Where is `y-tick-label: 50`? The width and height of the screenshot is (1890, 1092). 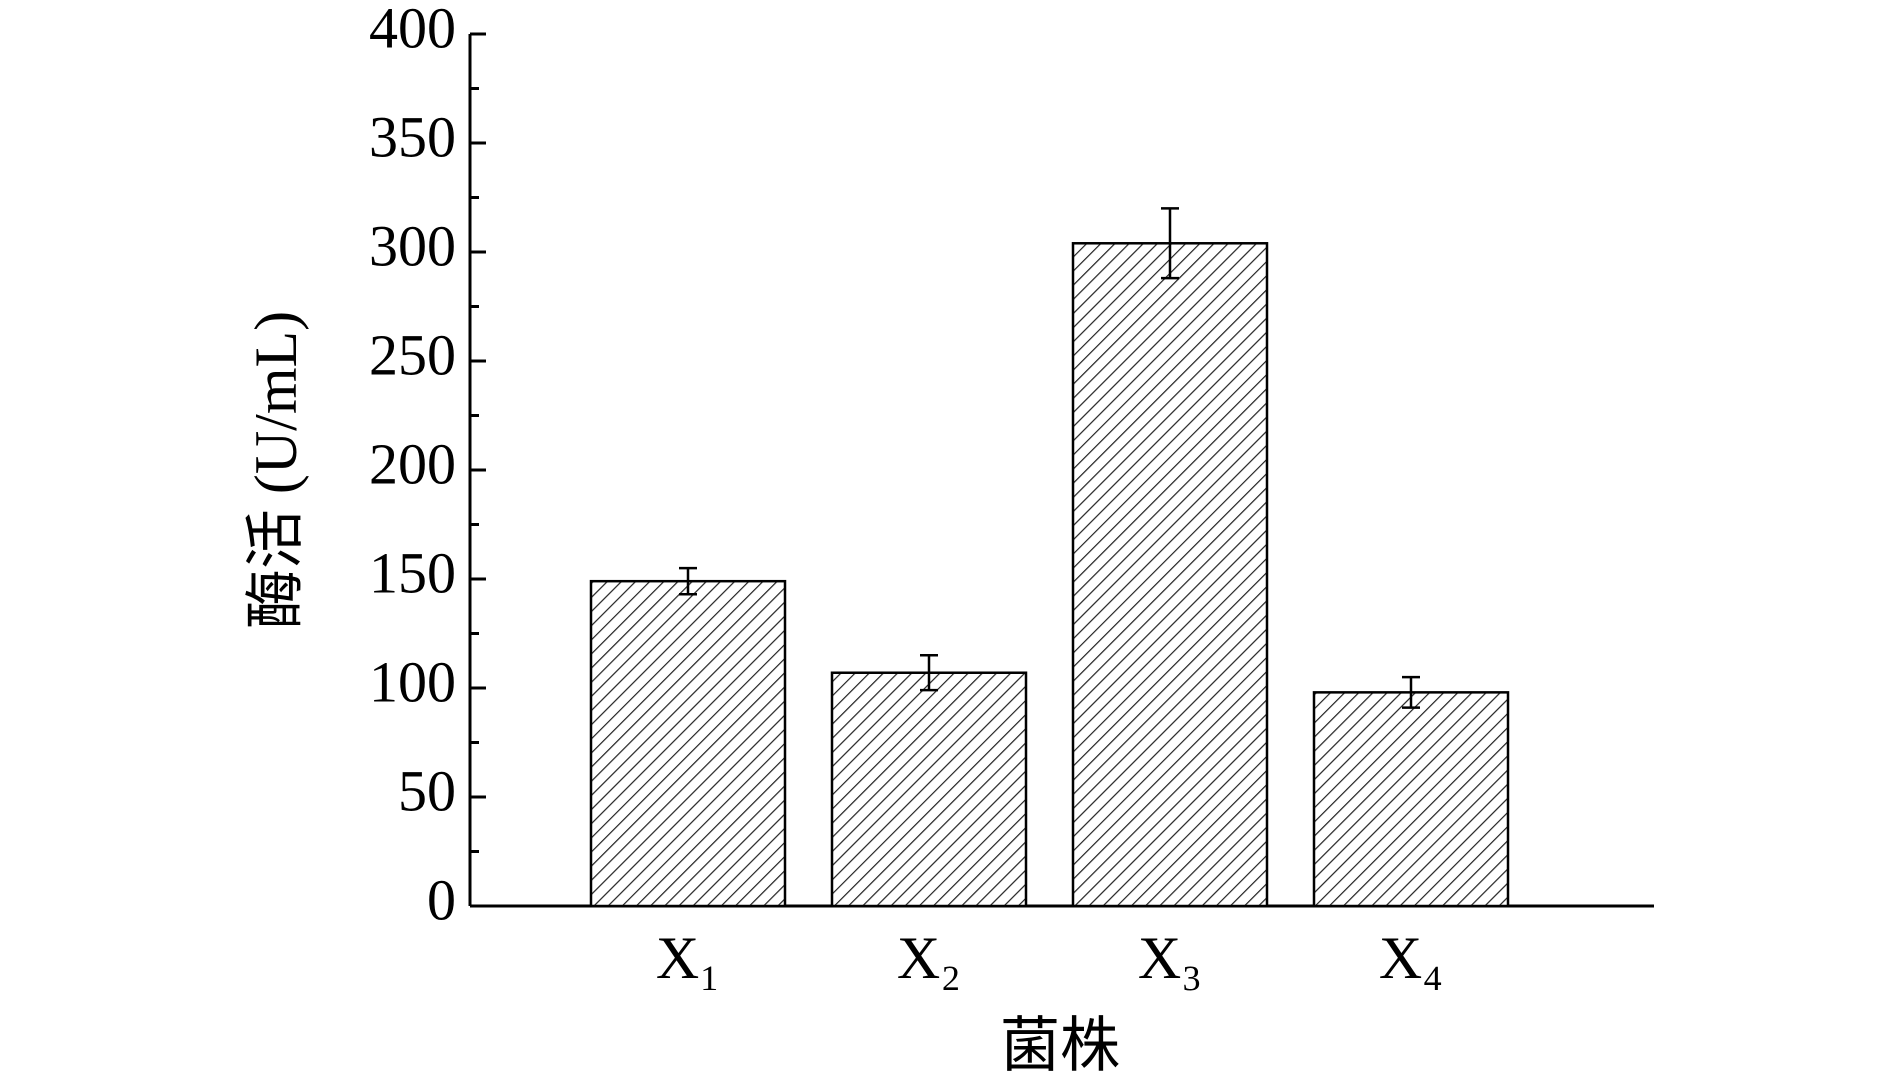
y-tick-label: 50 is located at coordinates (427, 790).